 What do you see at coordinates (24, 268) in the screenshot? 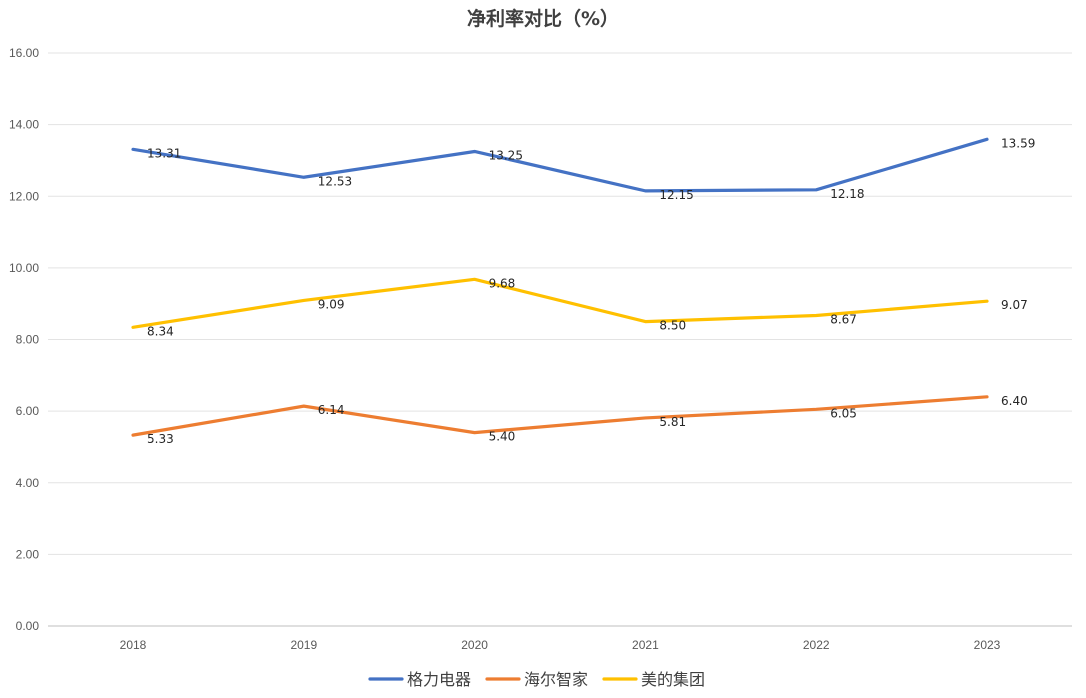
I see `y-tick-label: 10.00` at bounding box center [24, 268].